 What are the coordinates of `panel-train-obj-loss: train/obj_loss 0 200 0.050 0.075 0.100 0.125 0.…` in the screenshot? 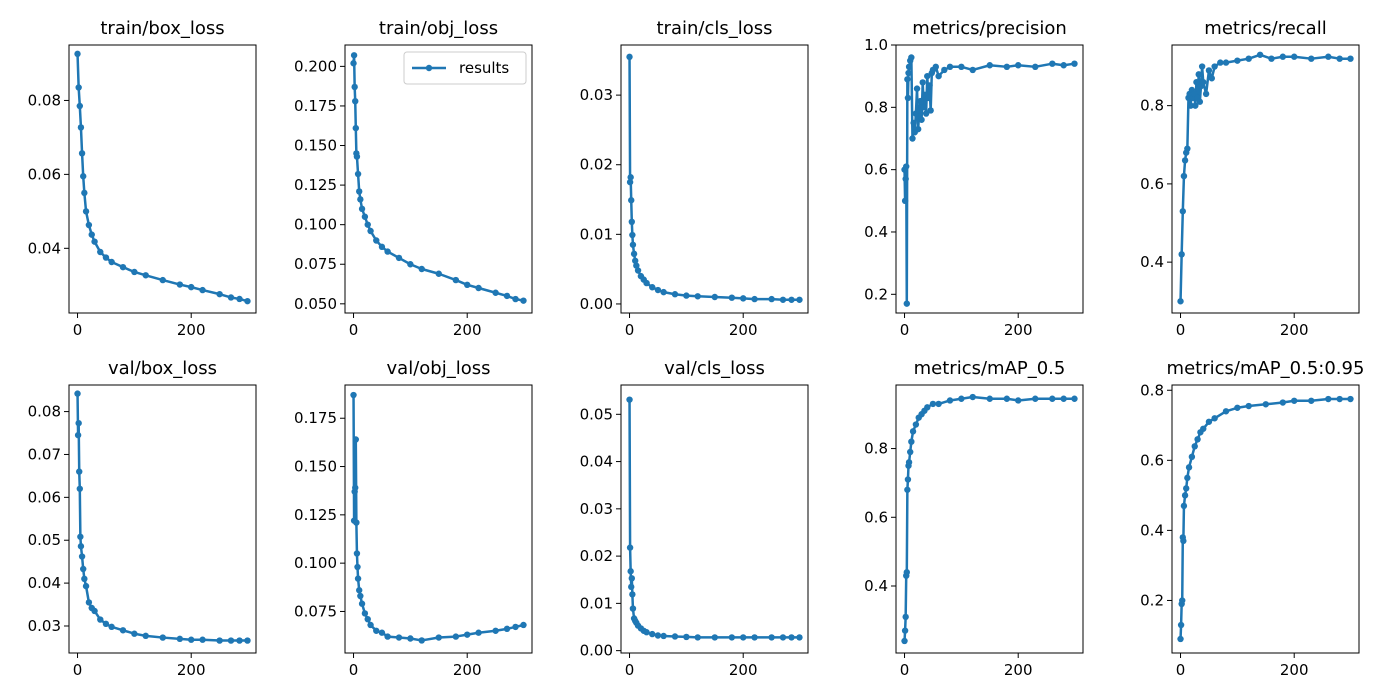 It's located at (413, 178).